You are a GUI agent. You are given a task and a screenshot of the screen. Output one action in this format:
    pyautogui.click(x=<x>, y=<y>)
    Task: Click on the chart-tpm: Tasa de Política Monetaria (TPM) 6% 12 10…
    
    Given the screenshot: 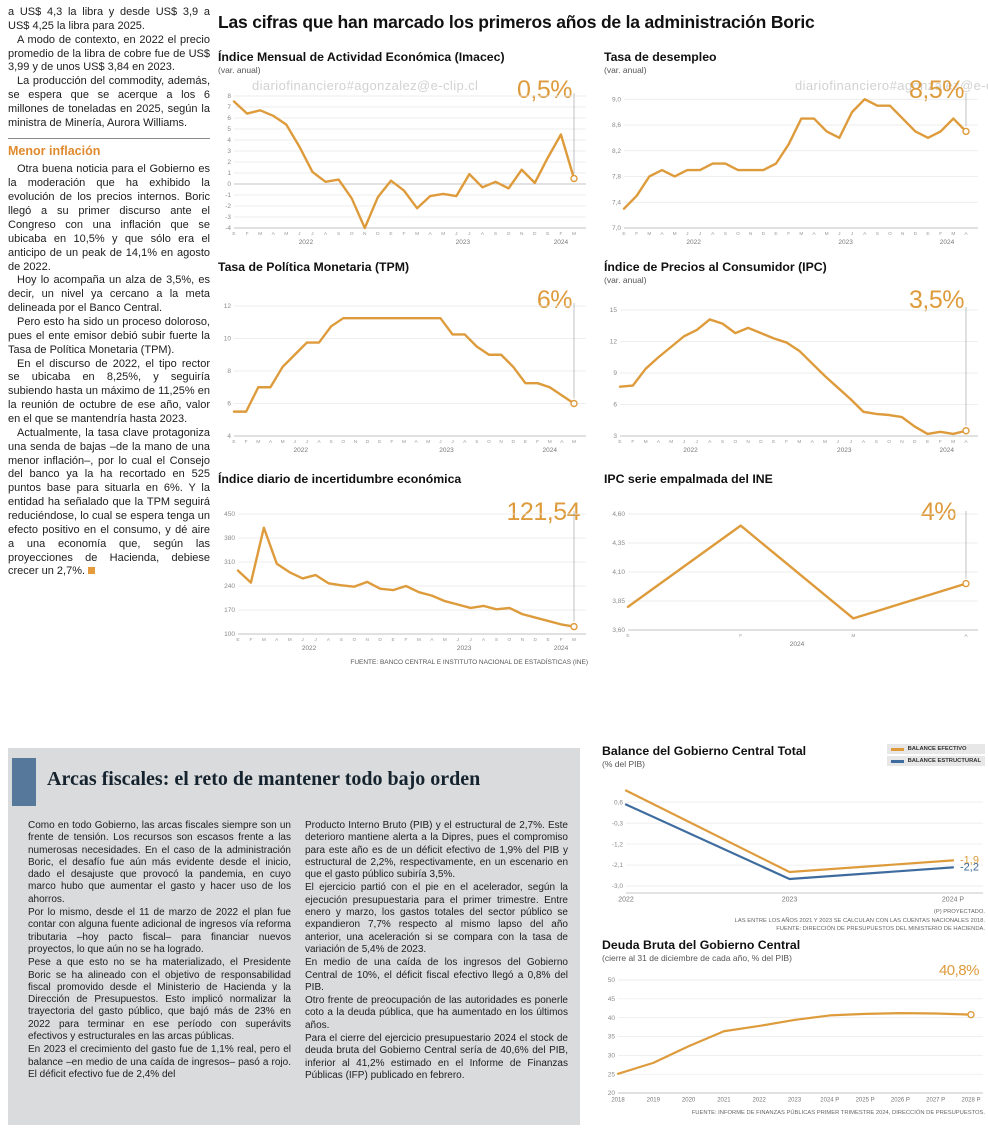 What is the action you would take?
    pyautogui.click(x=403, y=358)
    